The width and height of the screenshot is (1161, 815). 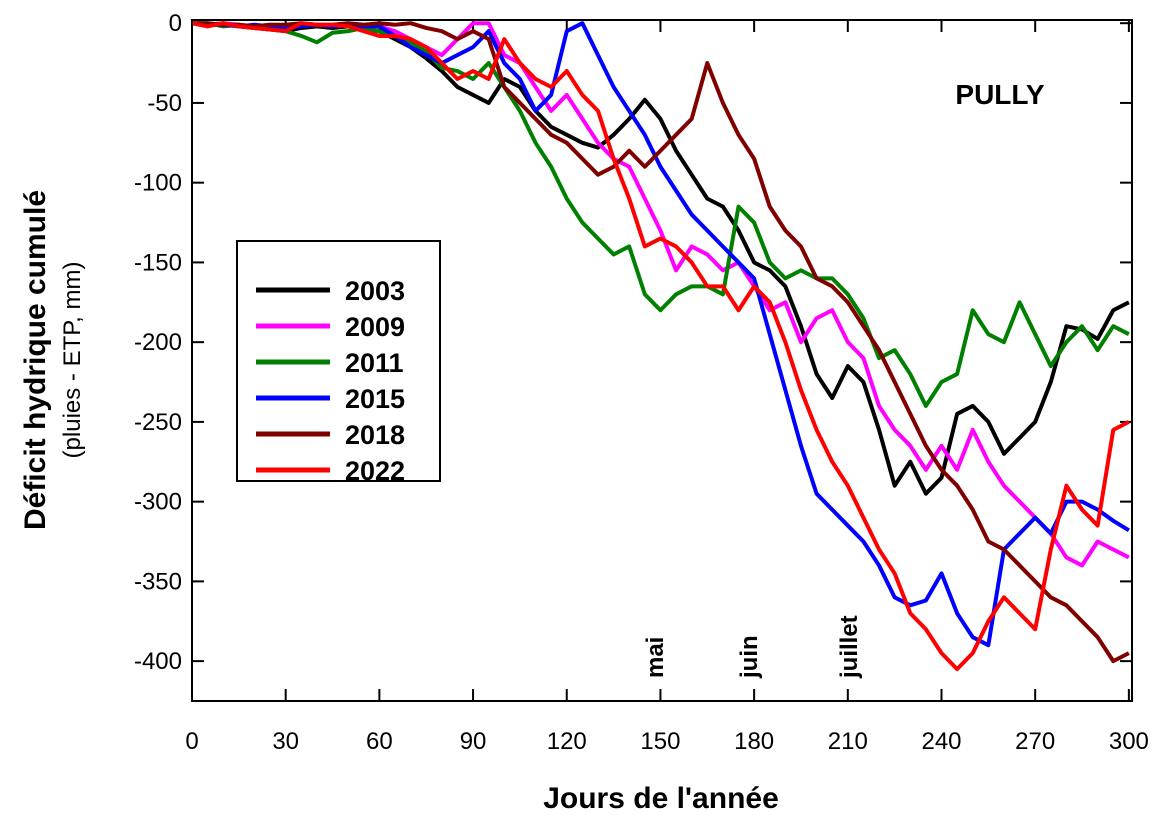 I want to click on legend-label: 2018, so click(x=375, y=435).